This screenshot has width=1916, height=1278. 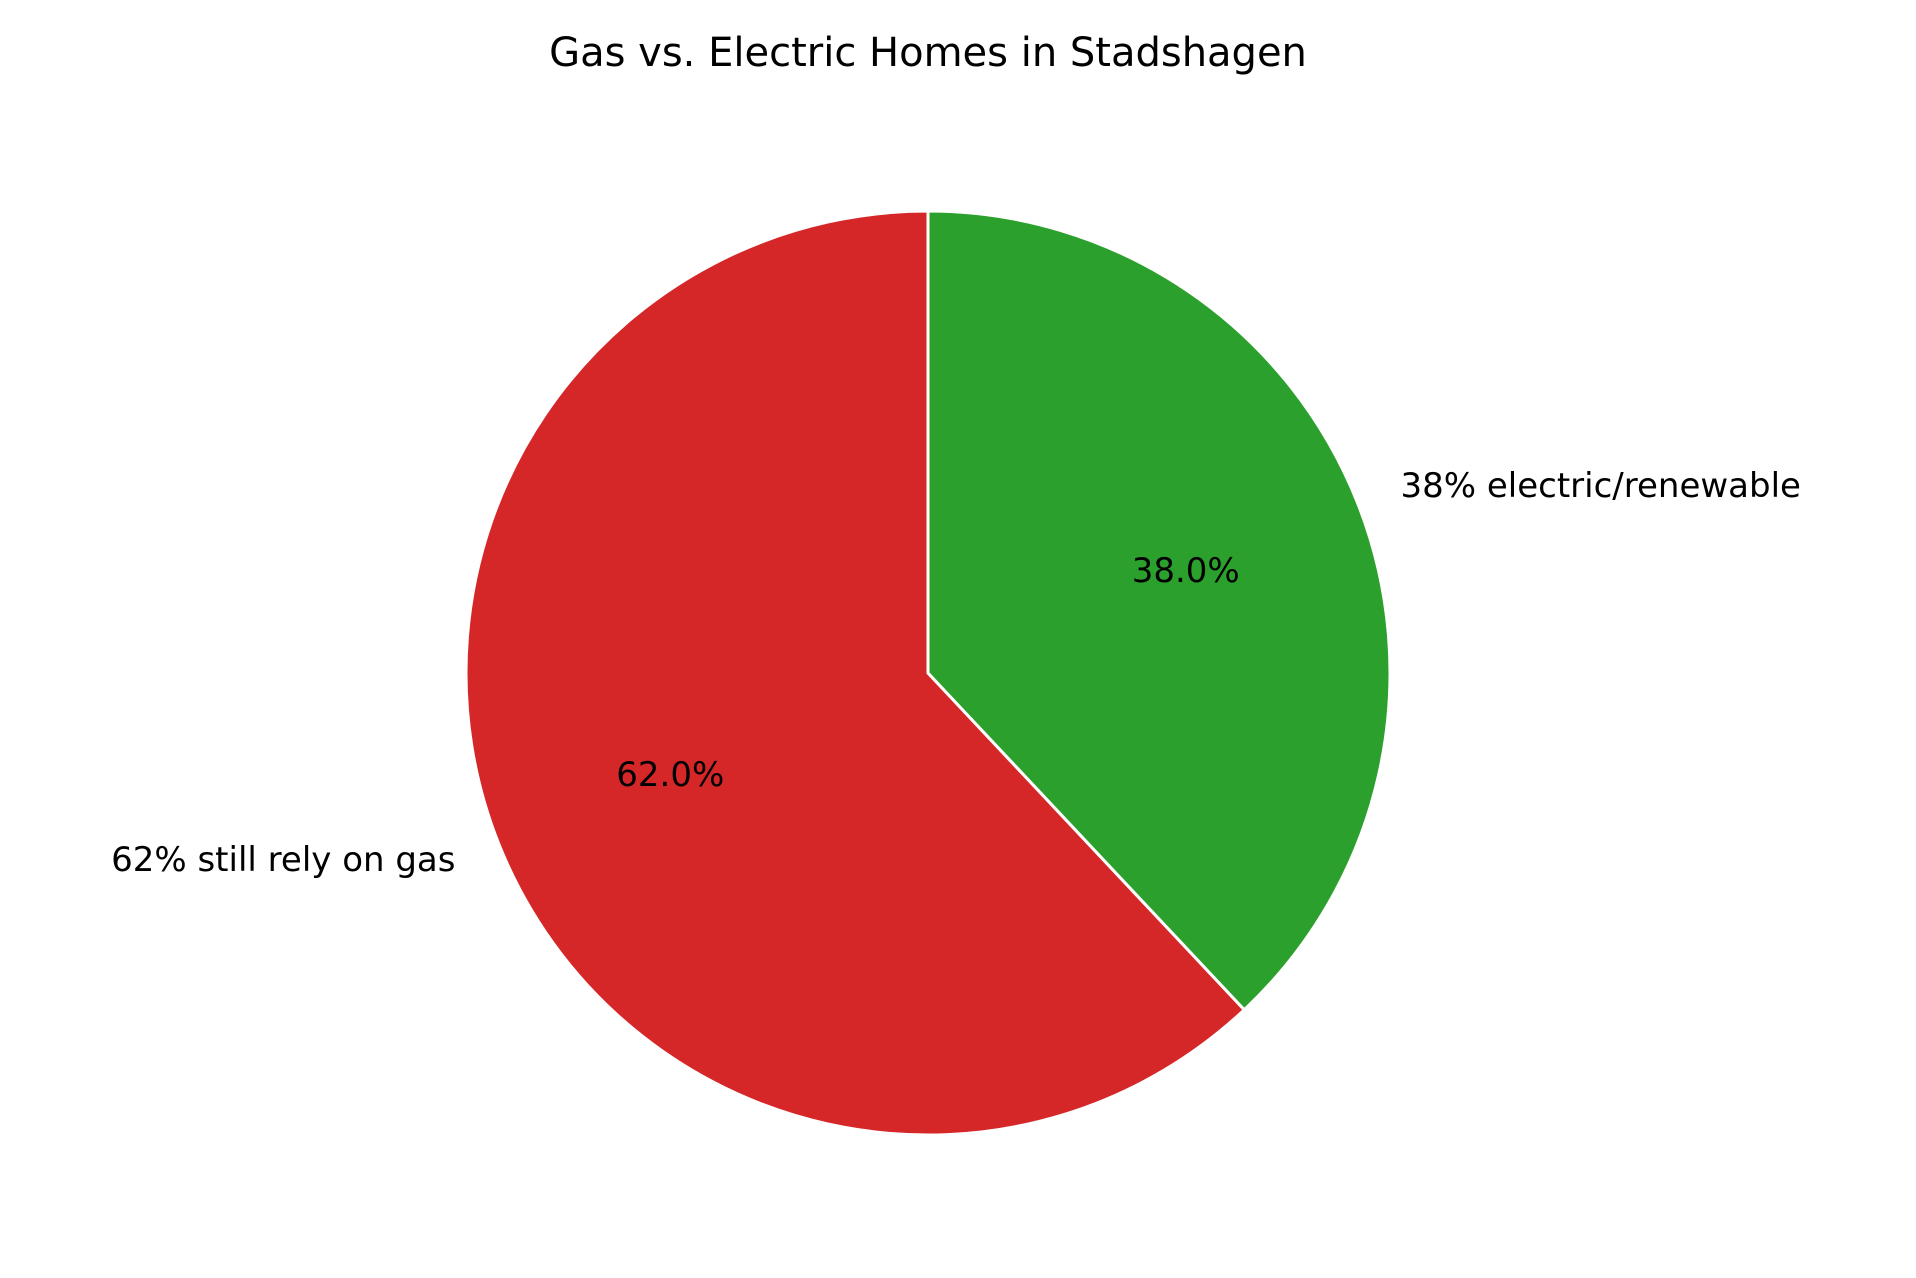 I want to click on pie-pct-label-0: 62.0%, so click(x=670, y=775).